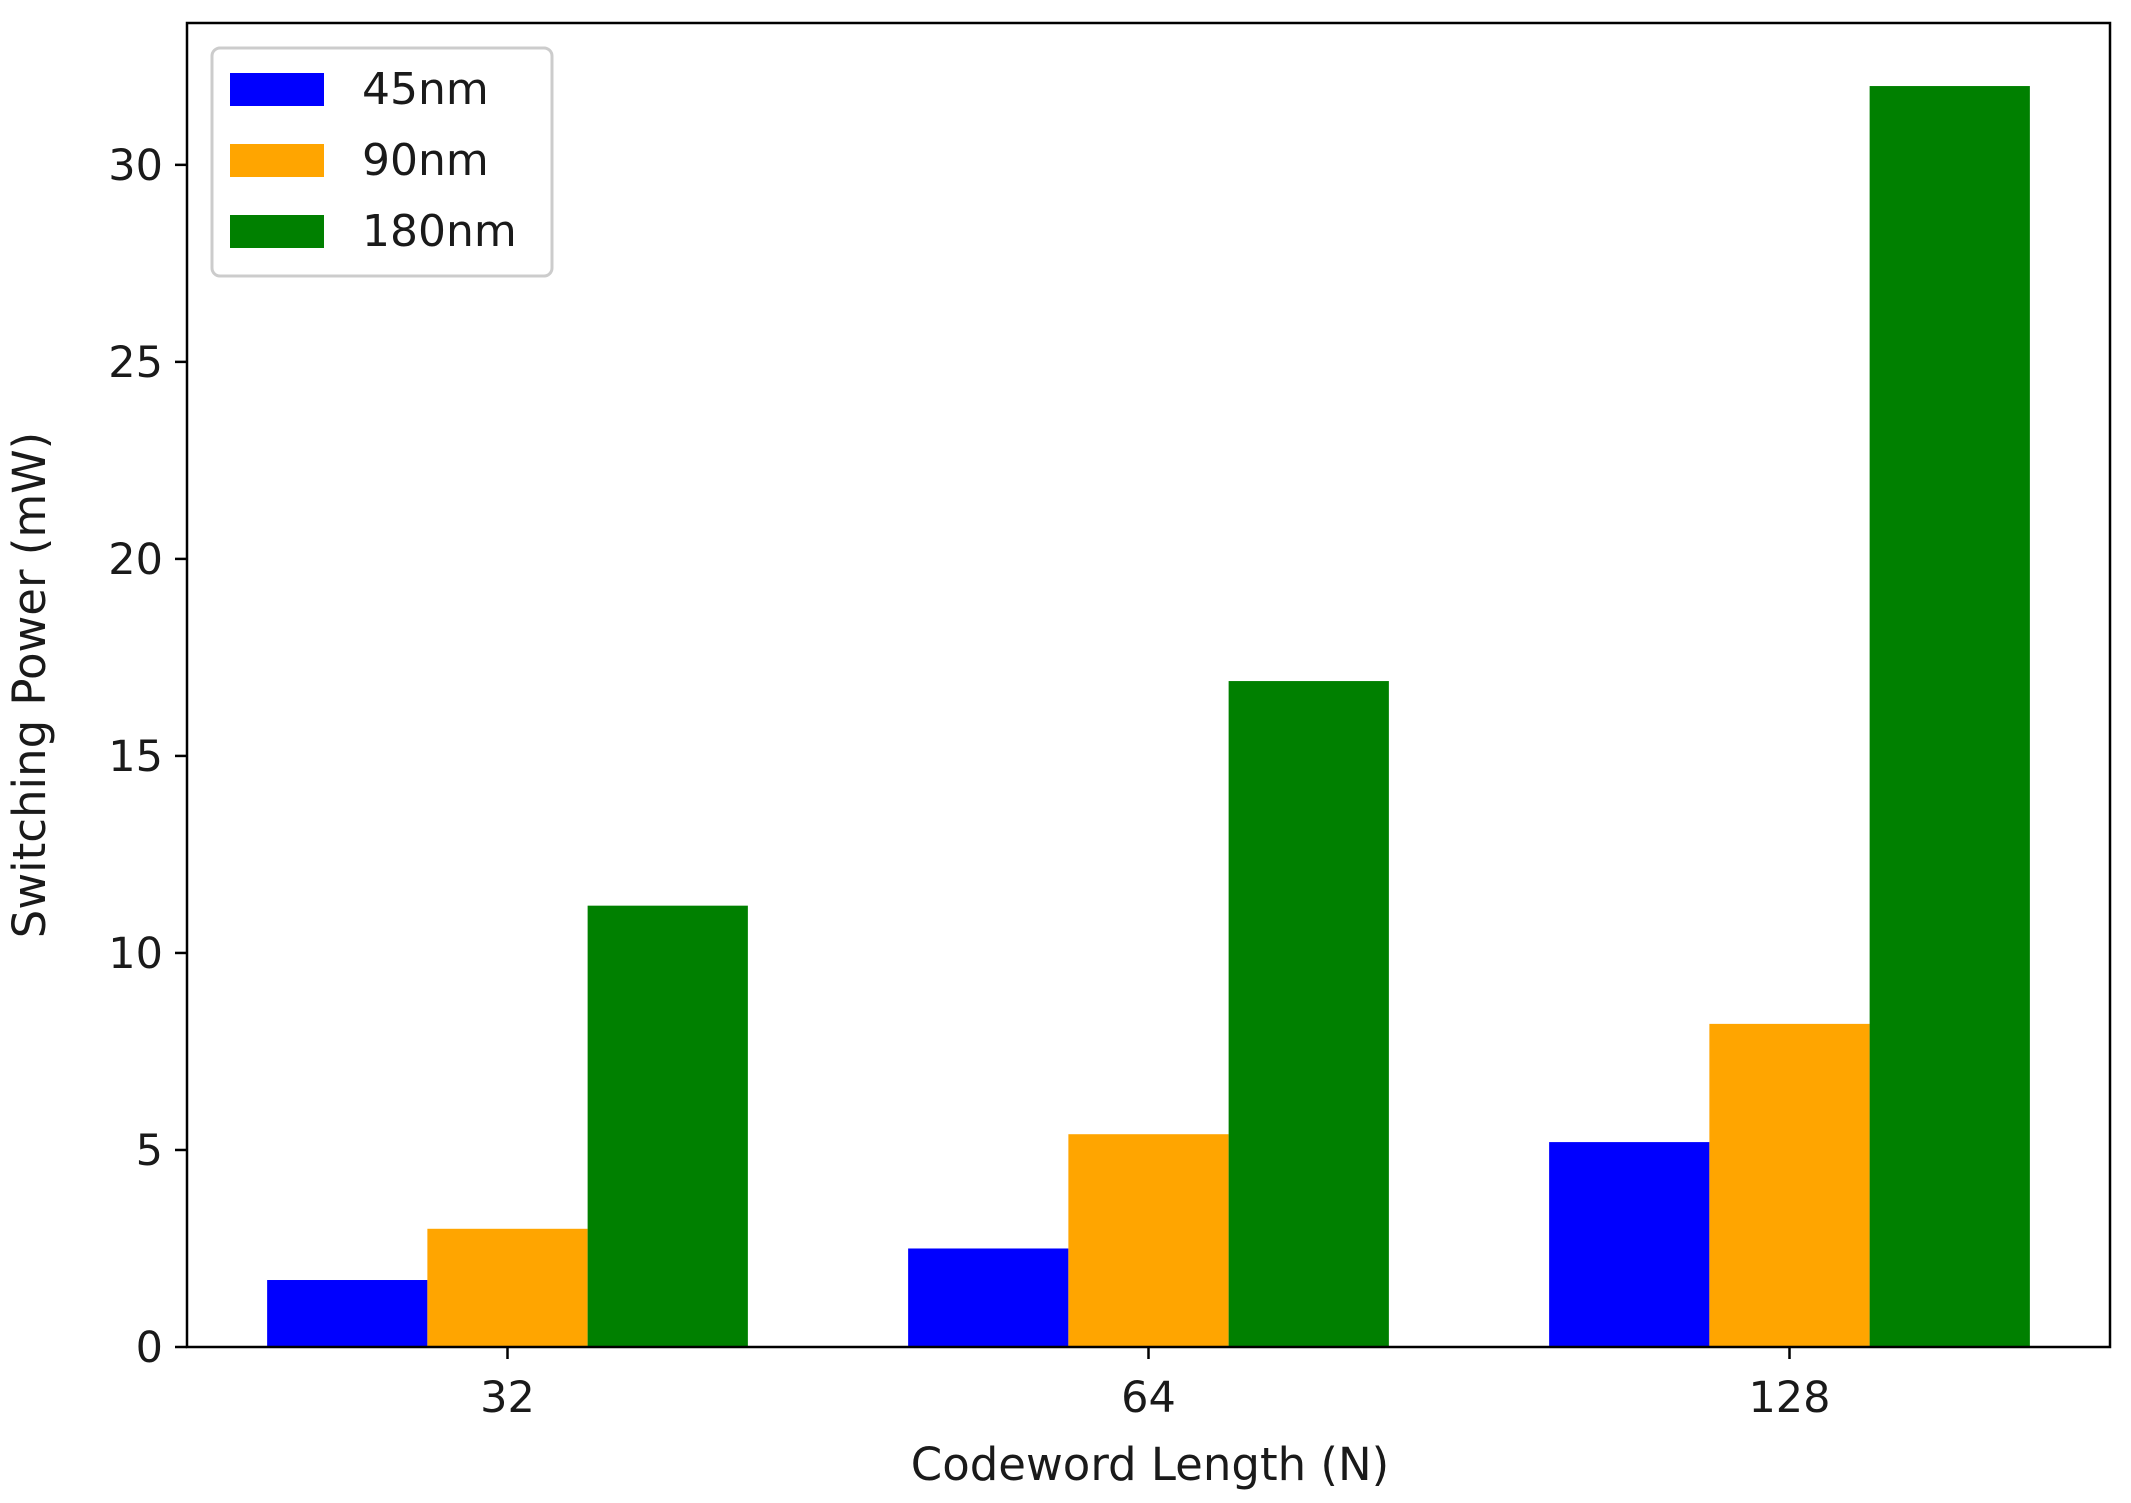 Image resolution: width=2131 pixels, height=1503 pixels. Describe the element at coordinates (135, 363) in the screenshot. I see `y-tick-label: 25` at that location.